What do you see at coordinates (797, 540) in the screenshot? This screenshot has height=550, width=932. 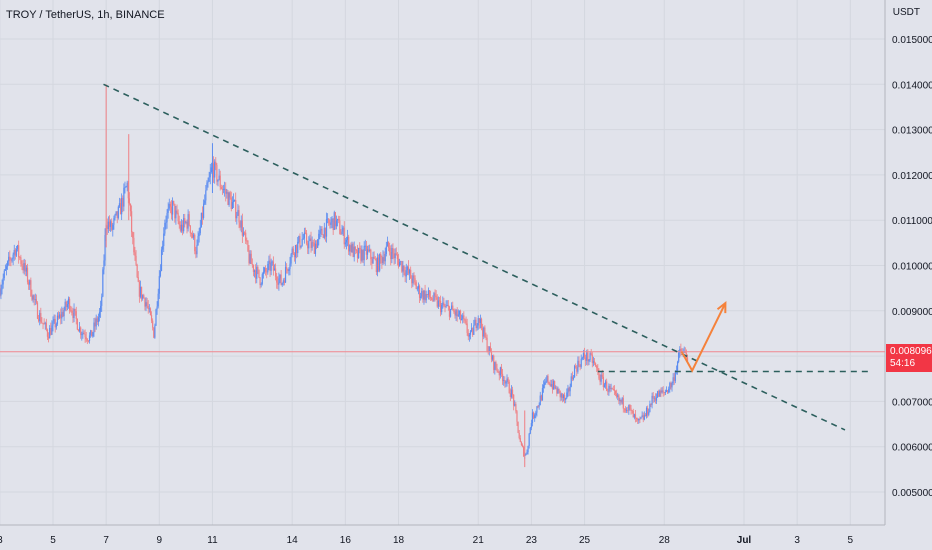 I see `x-tick-label: 3` at bounding box center [797, 540].